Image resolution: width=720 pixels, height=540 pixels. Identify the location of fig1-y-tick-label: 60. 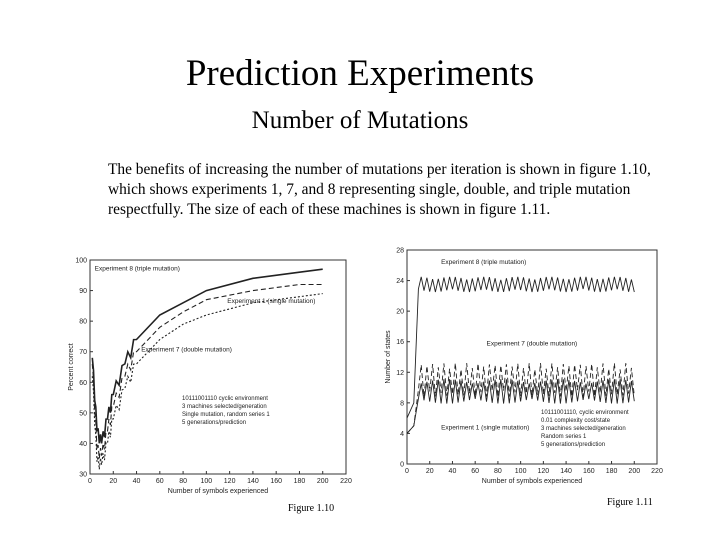
(83, 383).